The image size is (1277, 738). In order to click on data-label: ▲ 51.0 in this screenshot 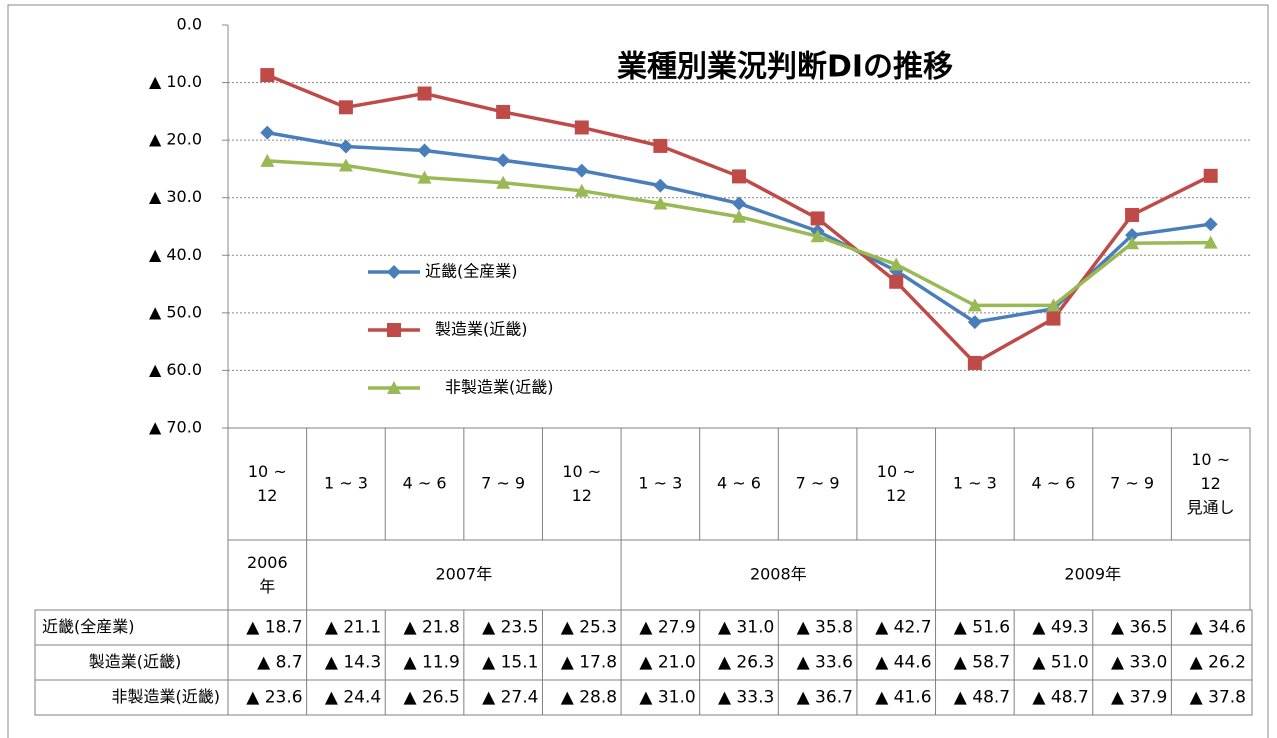, I will do `click(1060, 663)`.